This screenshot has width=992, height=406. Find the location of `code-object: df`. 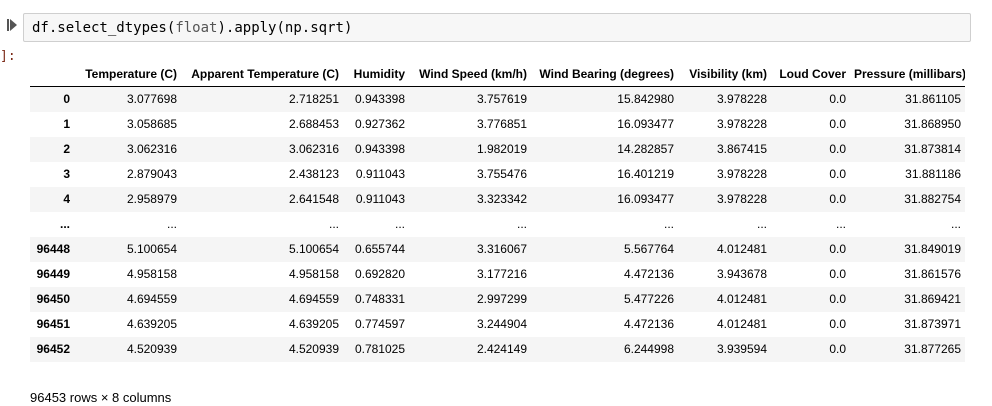

code-object: df is located at coordinates (40, 27).